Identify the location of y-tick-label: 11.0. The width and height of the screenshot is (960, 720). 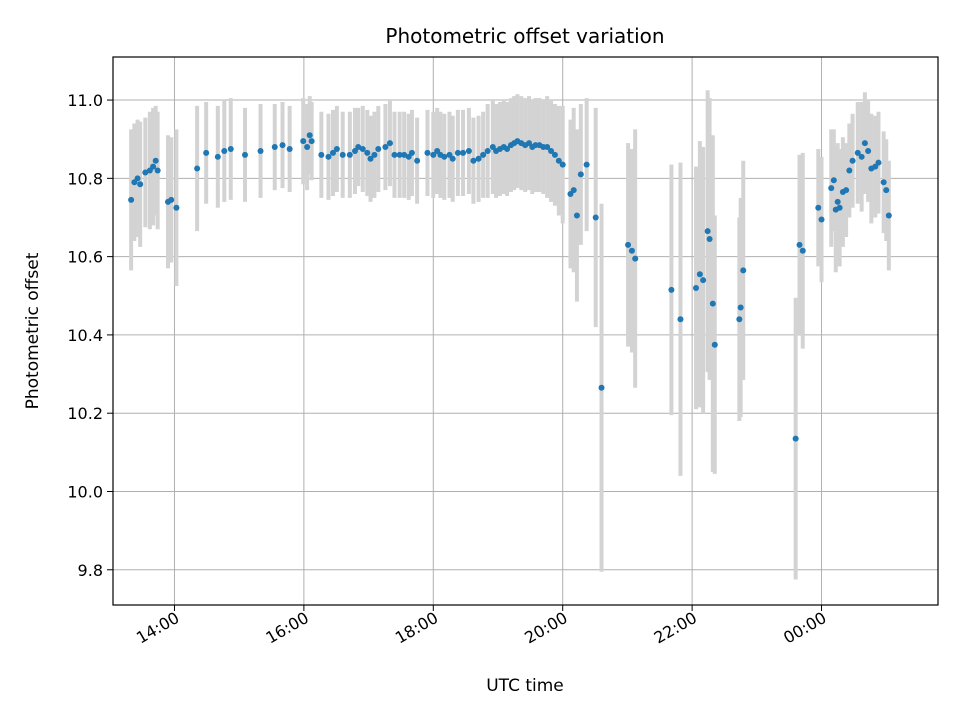
(85, 100).